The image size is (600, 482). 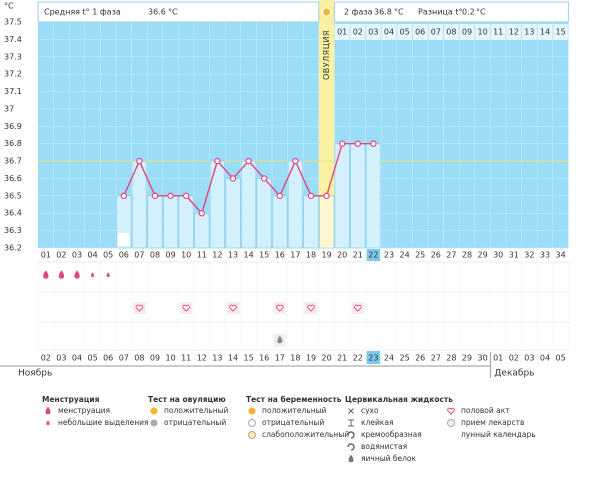 I want to click on x-tick-label: 14, so click(x=249, y=255).